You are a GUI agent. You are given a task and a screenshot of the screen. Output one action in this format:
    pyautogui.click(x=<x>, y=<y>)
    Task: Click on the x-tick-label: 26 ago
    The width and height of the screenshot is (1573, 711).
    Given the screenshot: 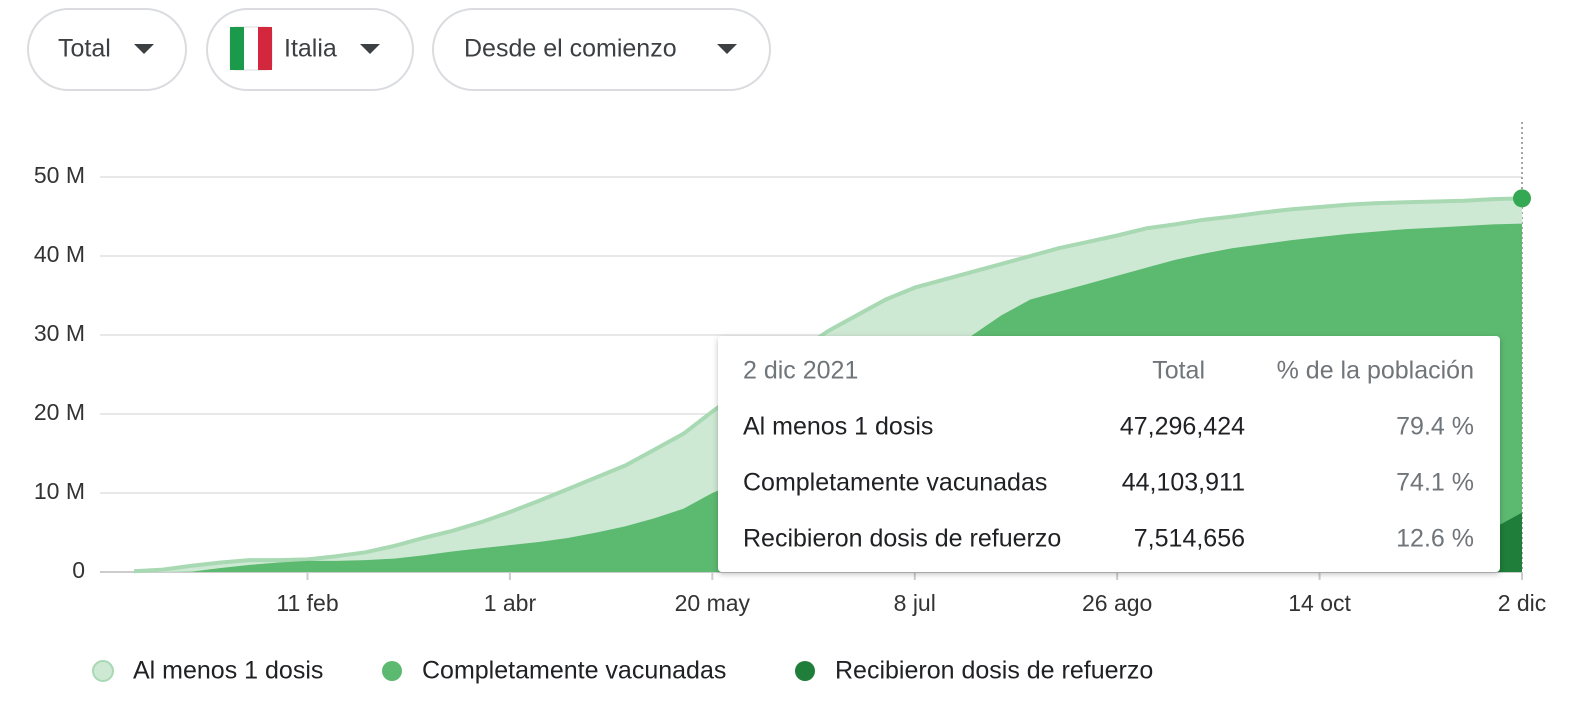 What is the action you would take?
    pyautogui.click(x=1117, y=603)
    